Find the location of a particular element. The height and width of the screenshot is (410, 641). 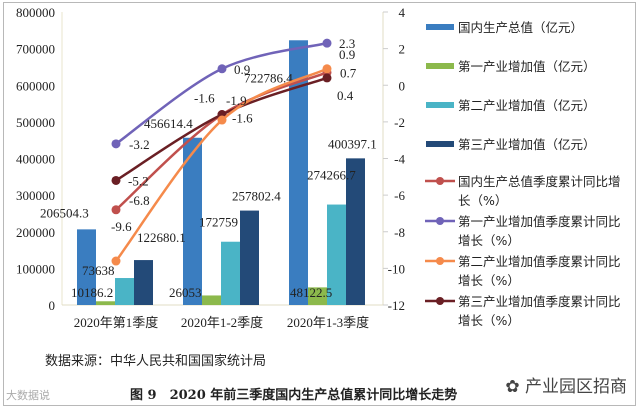

watermark: ✿ 产业园区招商 is located at coordinates (566, 387).